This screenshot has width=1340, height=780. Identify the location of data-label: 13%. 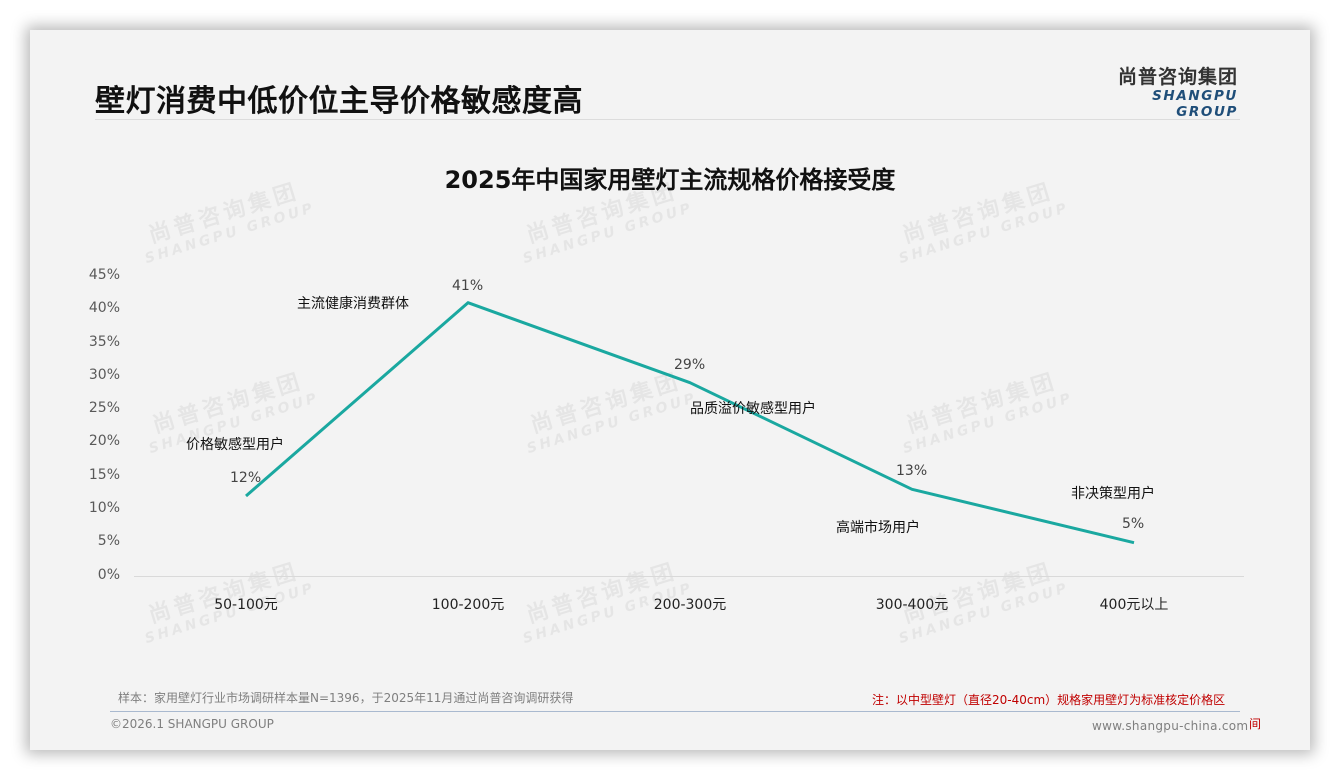
(912, 471).